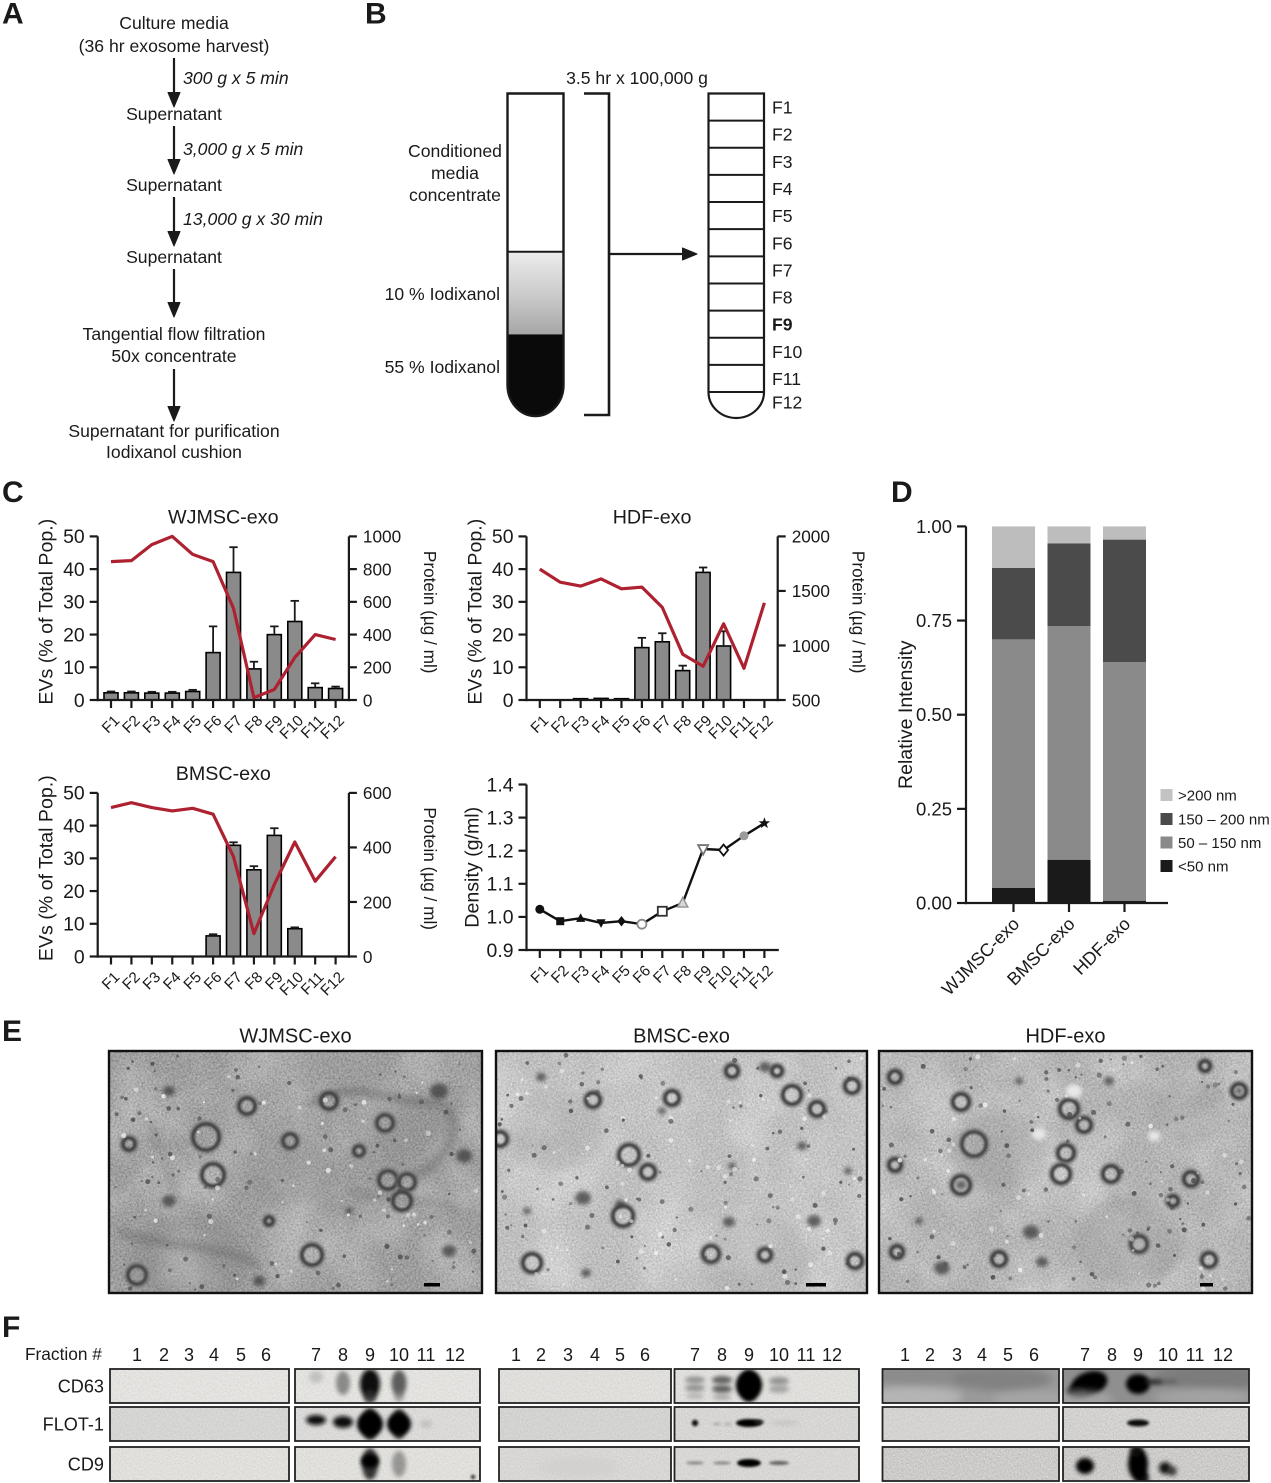 This screenshot has width=1271, height=1483. I want to click on svg-text: F9, so click(782, 325).